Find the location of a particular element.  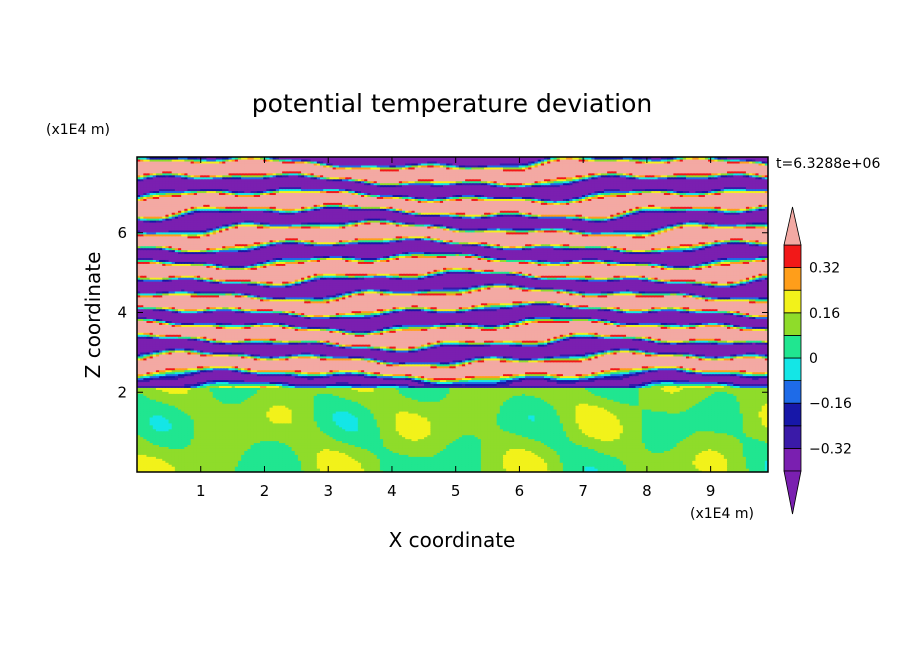

colorbar-tick-label: 0.16 is located at coordinates (824, 314).